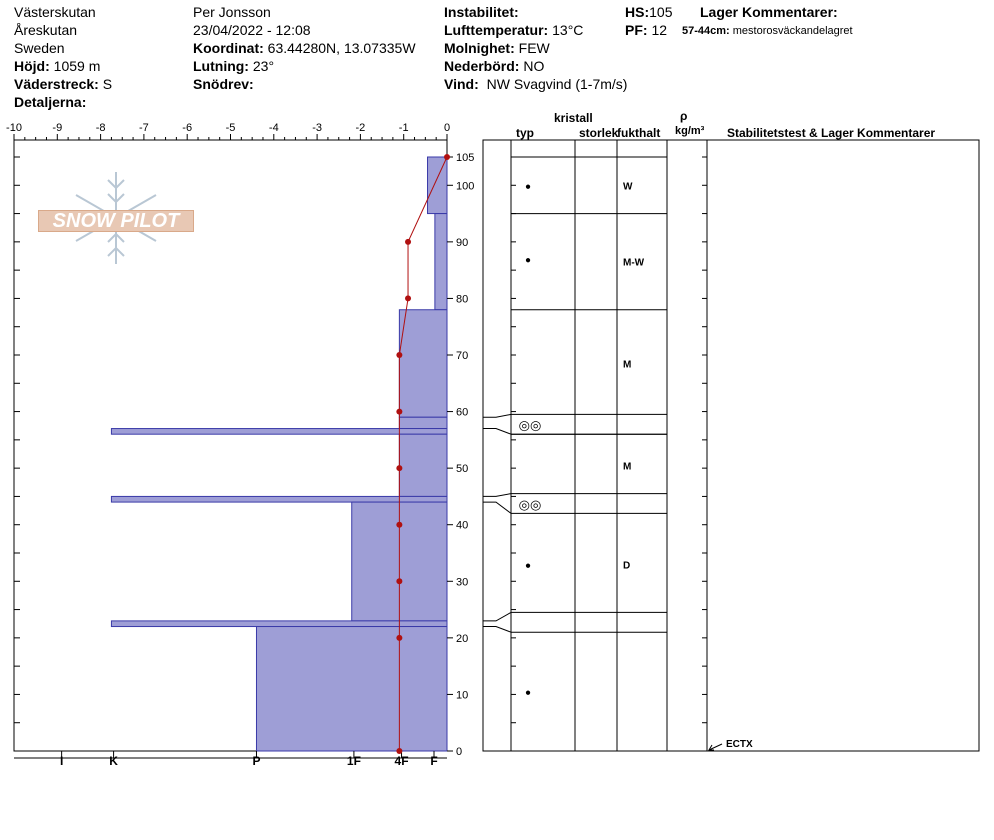 This screenshot has height=840, width=994. I want to click on wind-value: NW Svagvind (1-7m/s), so click(557, 84).